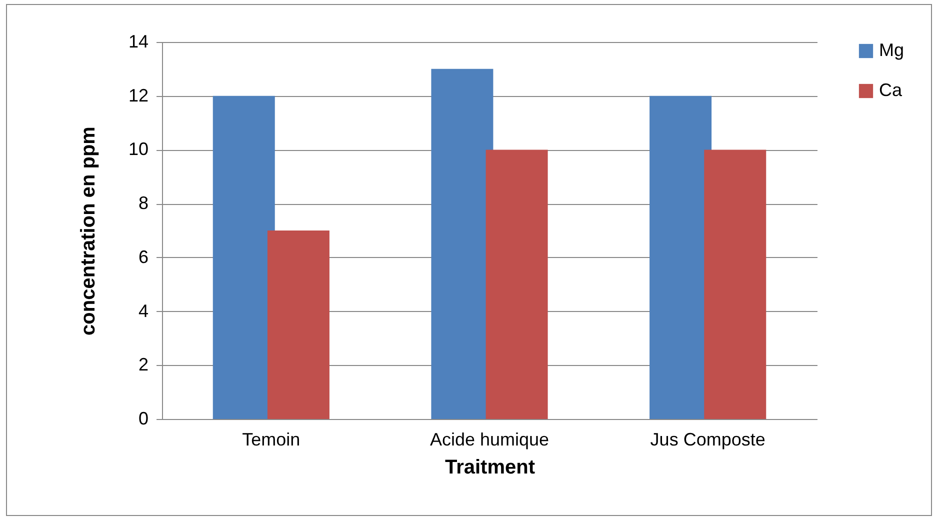 Image resolution: width=940 pixels, height=522 pixels. What do you see at coordinates (708, 440) in the screenshot?
I see `x-tick-label: Jus Composte` at bounding box center [708, 440].